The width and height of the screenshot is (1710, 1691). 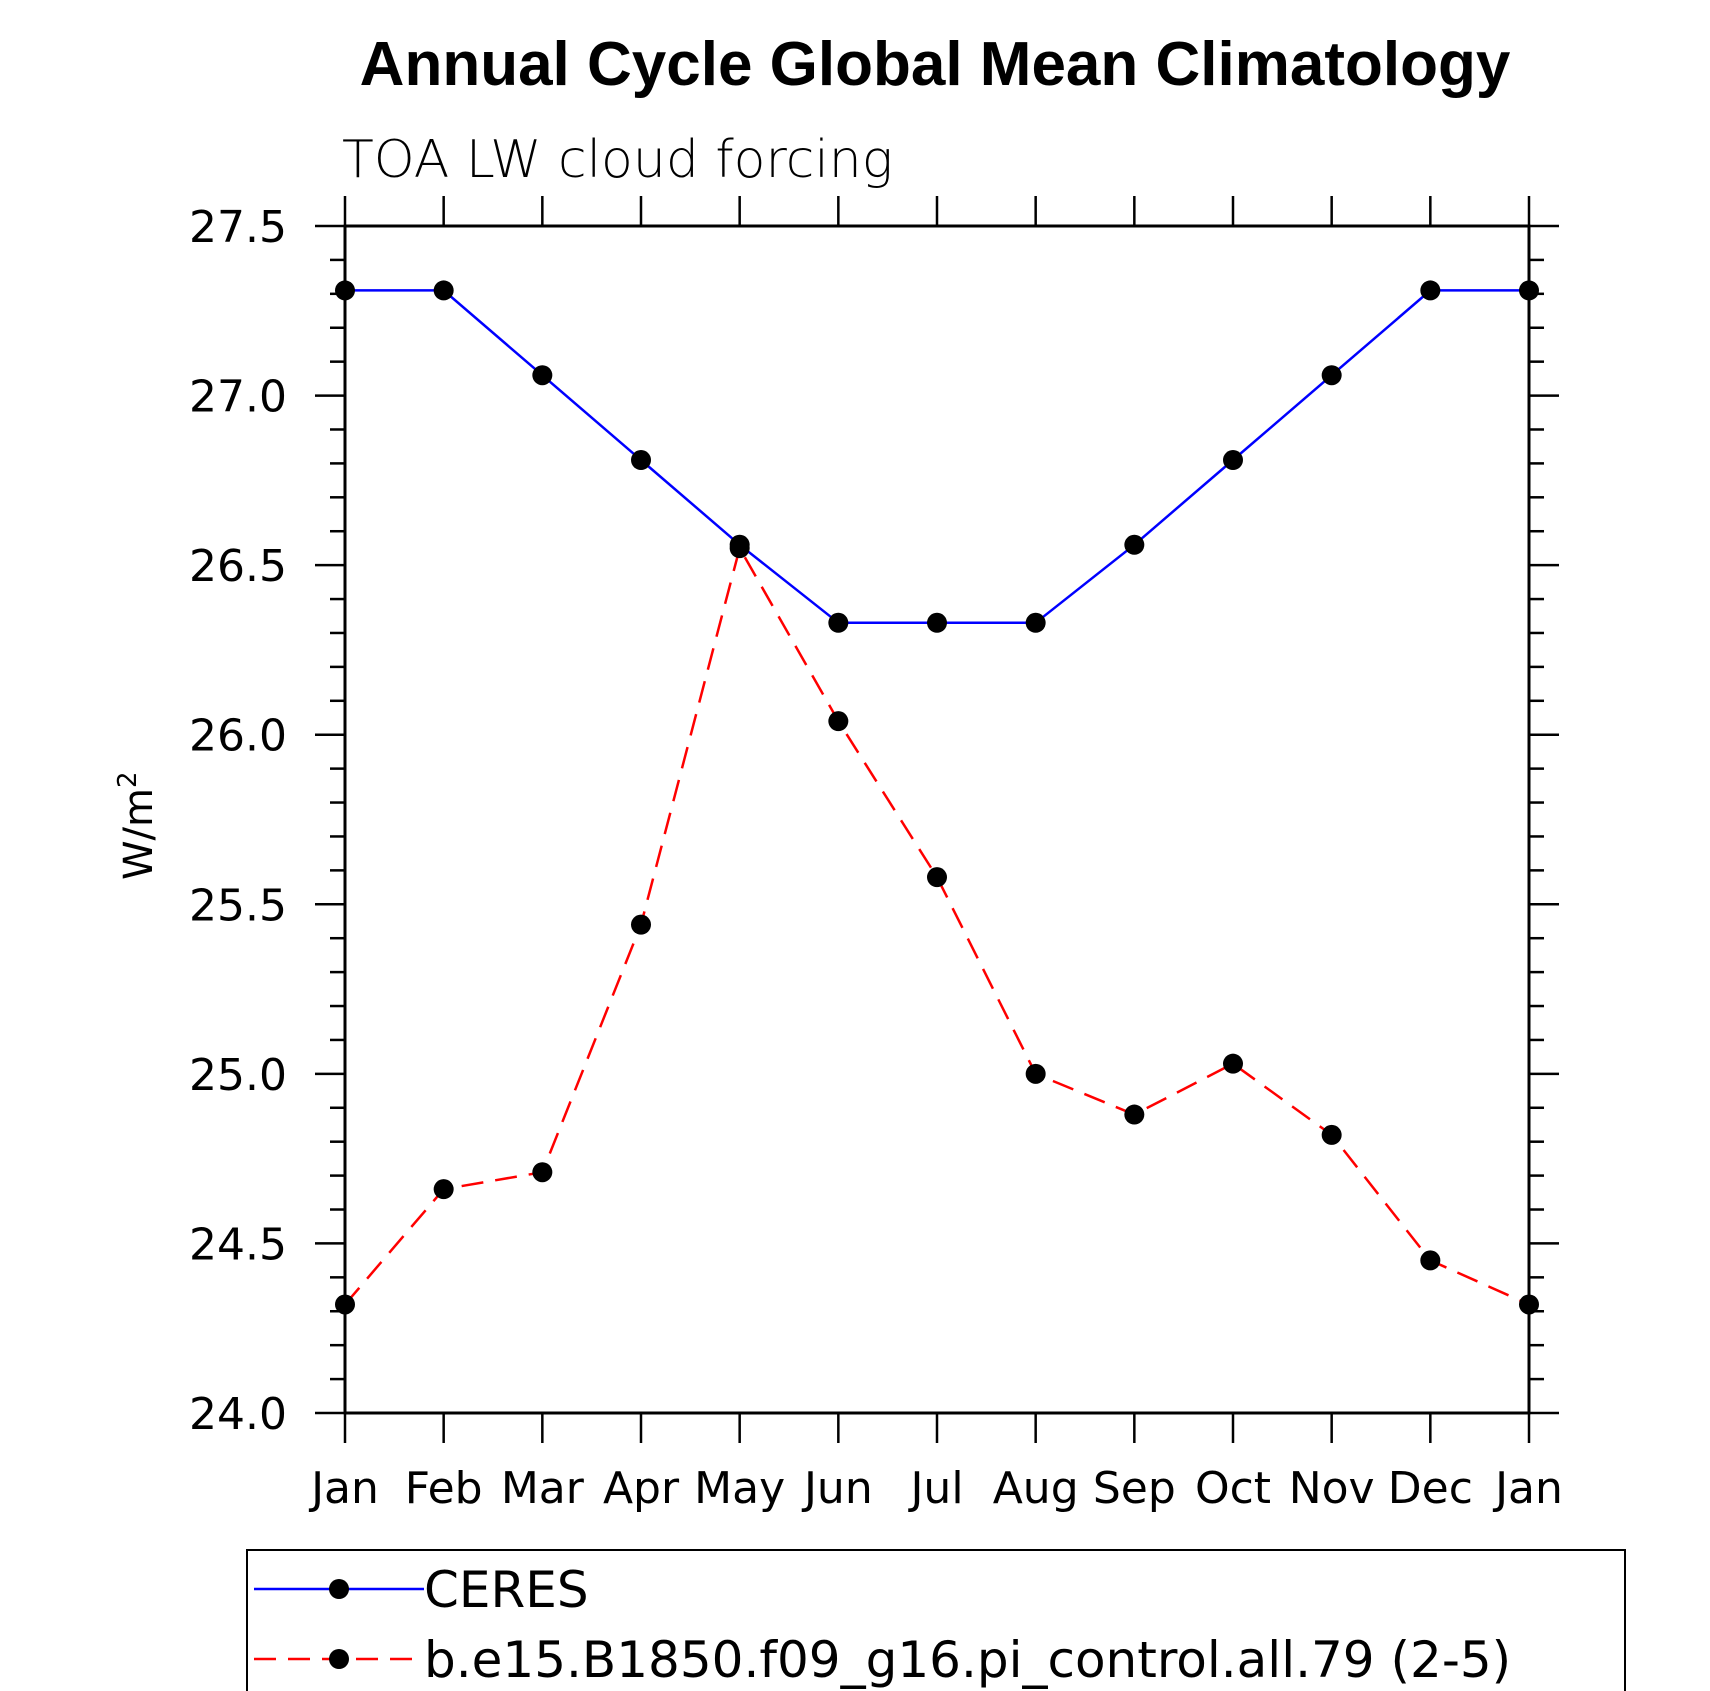 I want to click on y-tick-label: 26.0, so click(x=238, y=736).